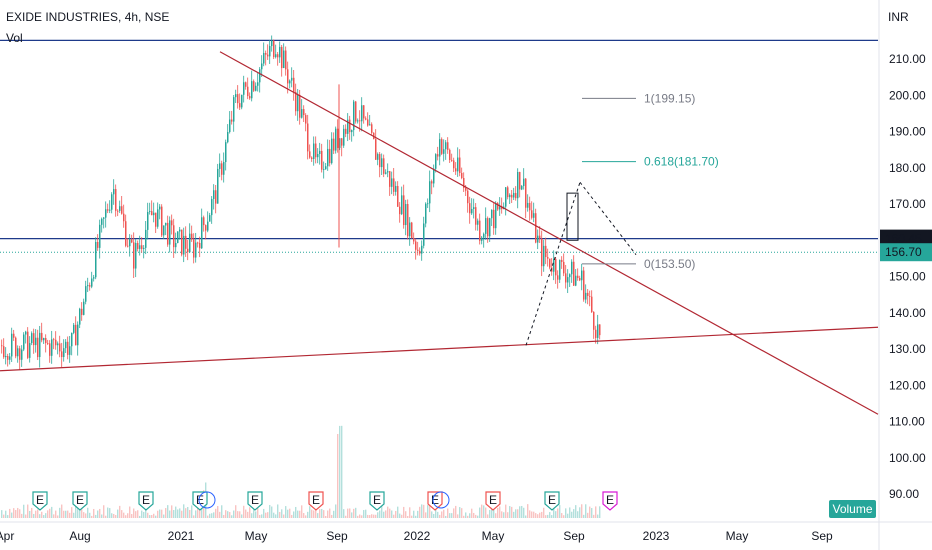  I want to click on y-tick-label: 210.00, so click(907, 59).